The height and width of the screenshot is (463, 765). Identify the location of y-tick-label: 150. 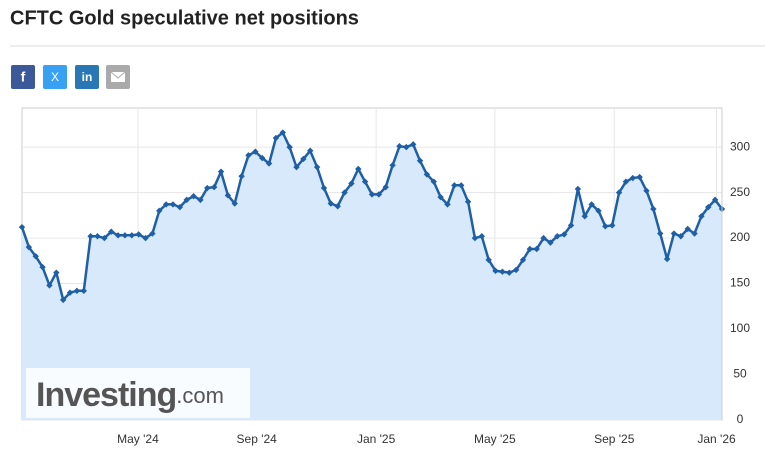
(740, 283).